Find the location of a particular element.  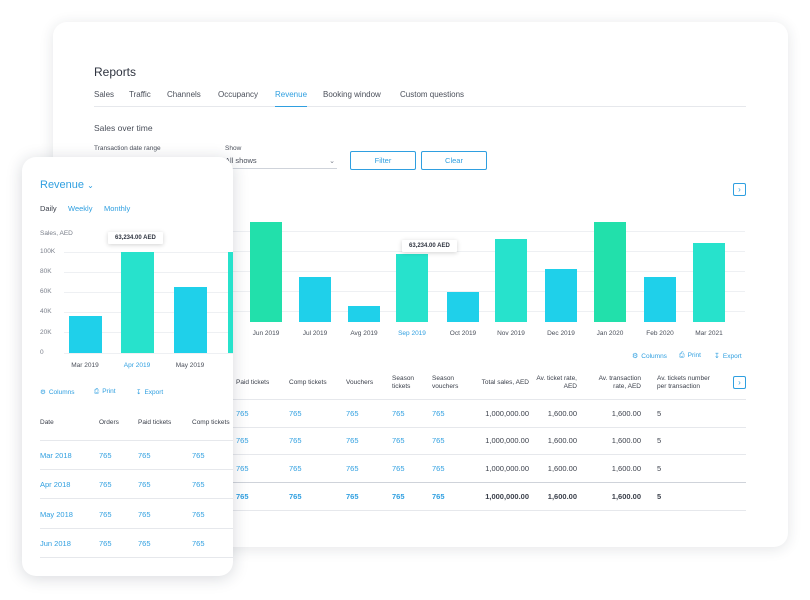

columns-label: Columns is located at coordinates (61, 392).